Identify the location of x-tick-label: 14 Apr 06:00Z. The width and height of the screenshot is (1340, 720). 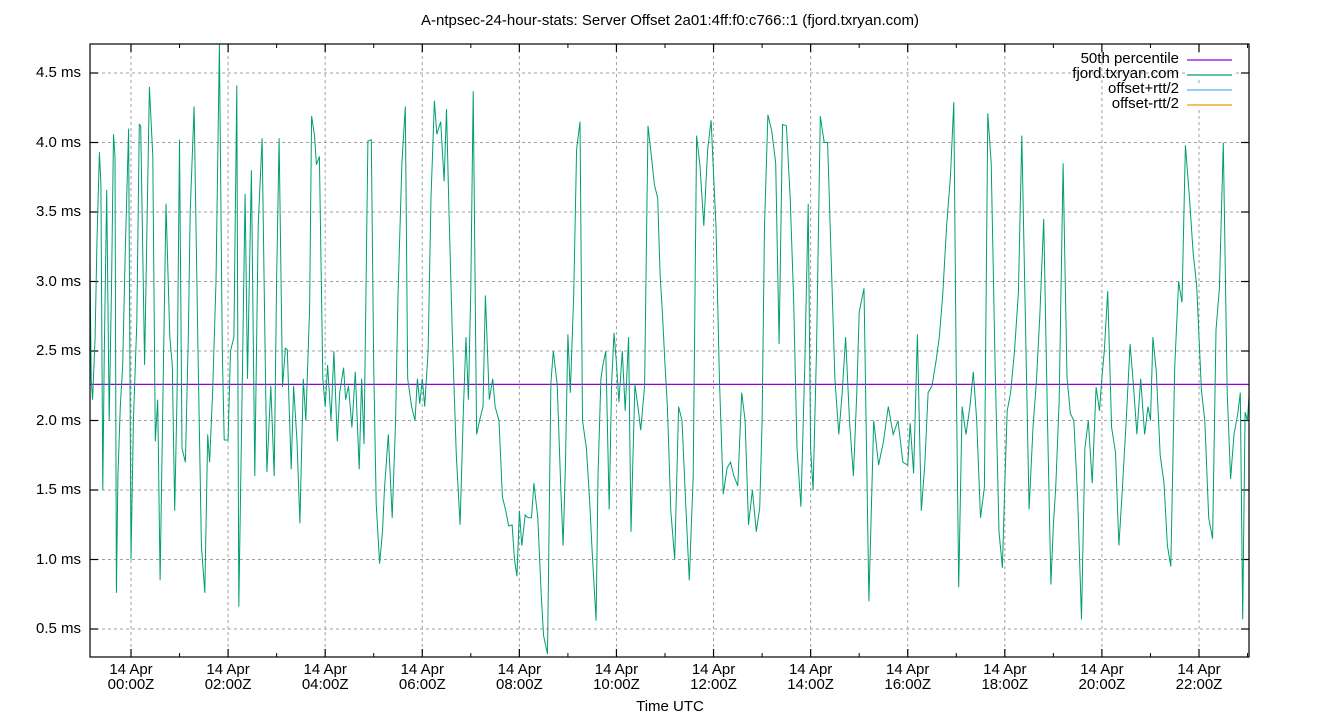
(422, 677).